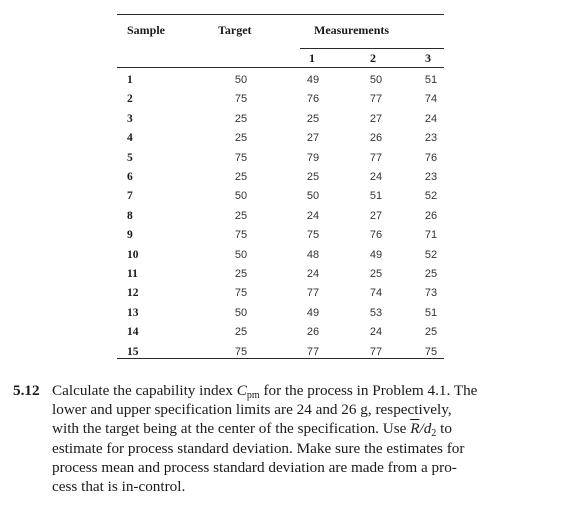  Describe the element at coordinates (431, 352) in the screenshot. I see `cell-m3: 75` at that location.